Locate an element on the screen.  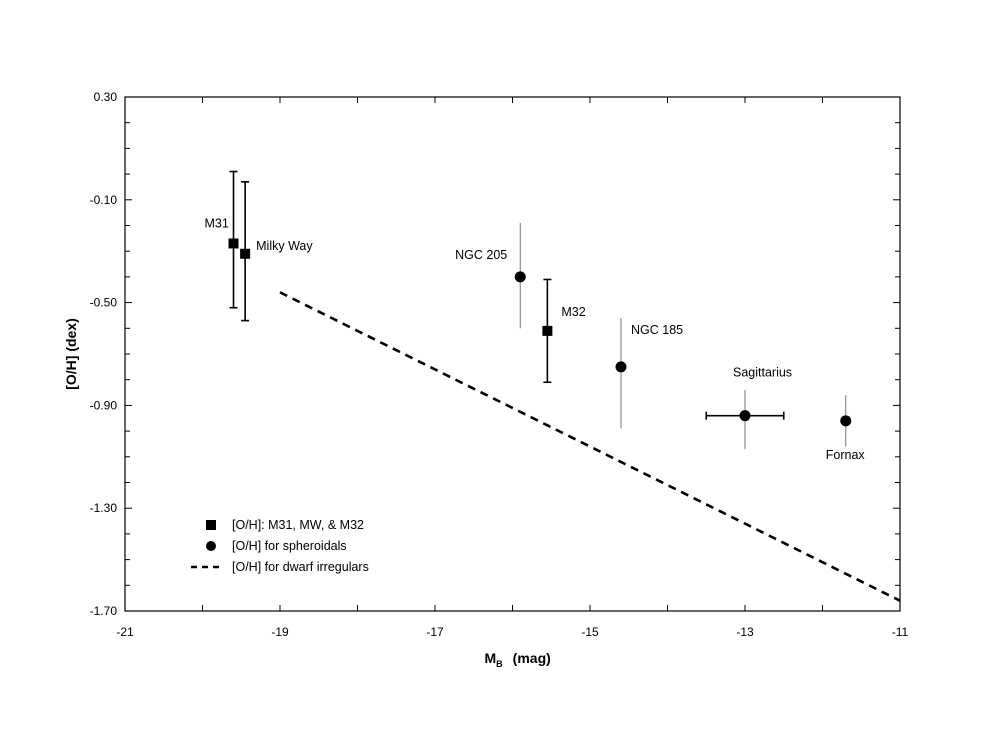
y-tick-label: 0.30 is located at coordinates (106, 97).